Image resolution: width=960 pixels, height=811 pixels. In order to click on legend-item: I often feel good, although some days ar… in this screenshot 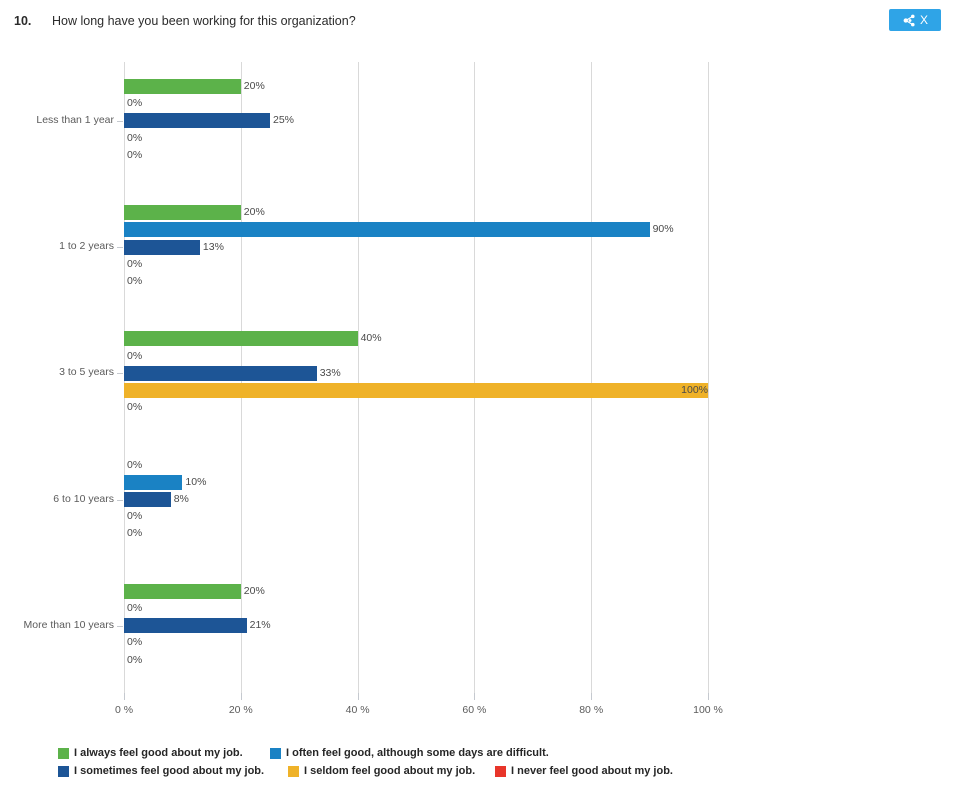, I will do `click(409, 753)`.